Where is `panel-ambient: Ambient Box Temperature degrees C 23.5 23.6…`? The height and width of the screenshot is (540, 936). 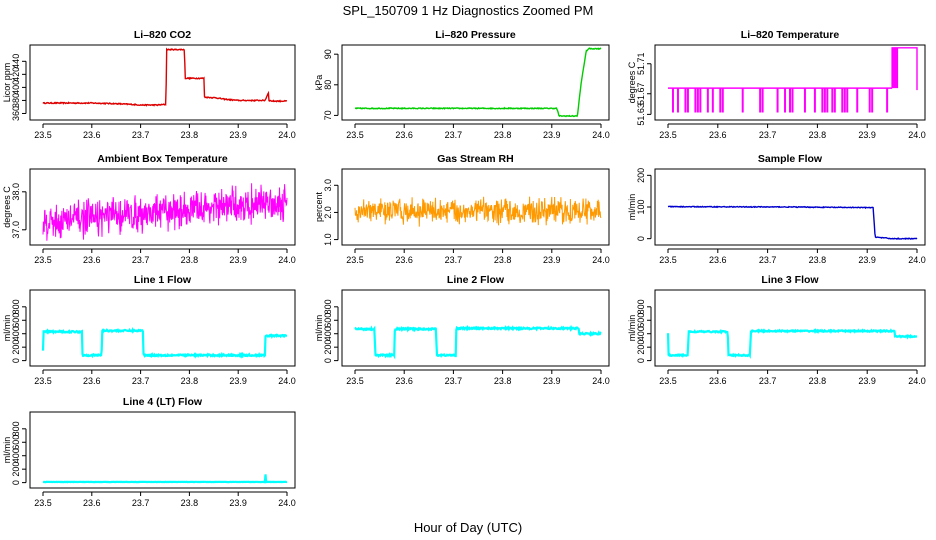
panel-ambient: Ambient Box Temperature degrees C 23.5 23.6… is located at coordinates (149, 209).